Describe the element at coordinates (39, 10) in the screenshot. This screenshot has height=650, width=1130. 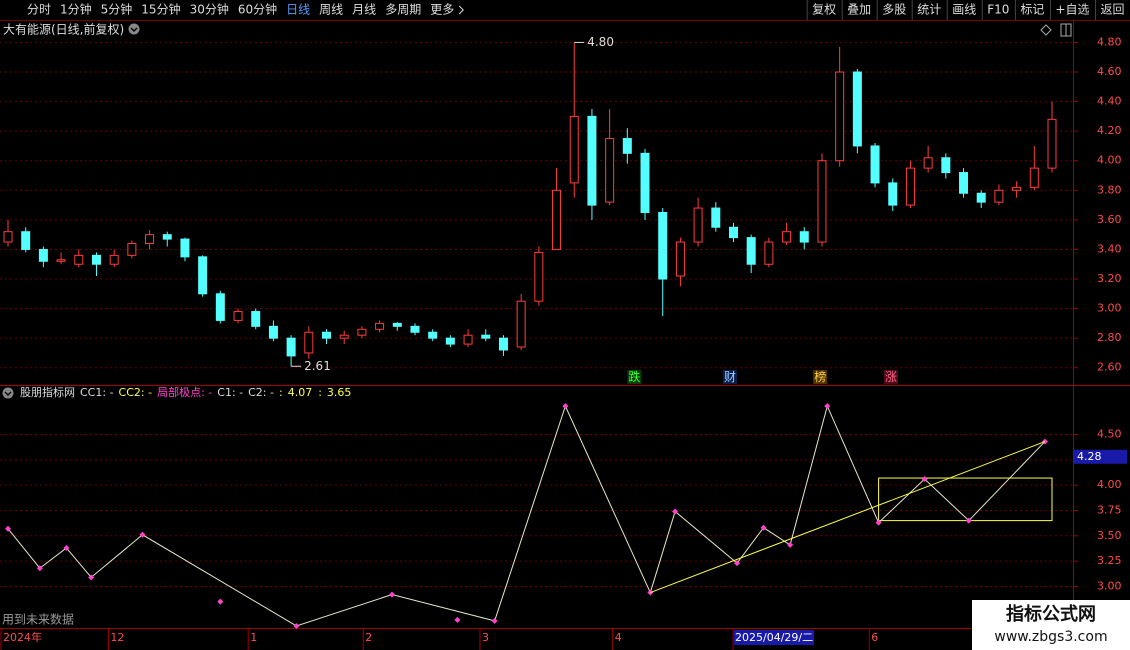
I see `period-button: 分时` at that location.